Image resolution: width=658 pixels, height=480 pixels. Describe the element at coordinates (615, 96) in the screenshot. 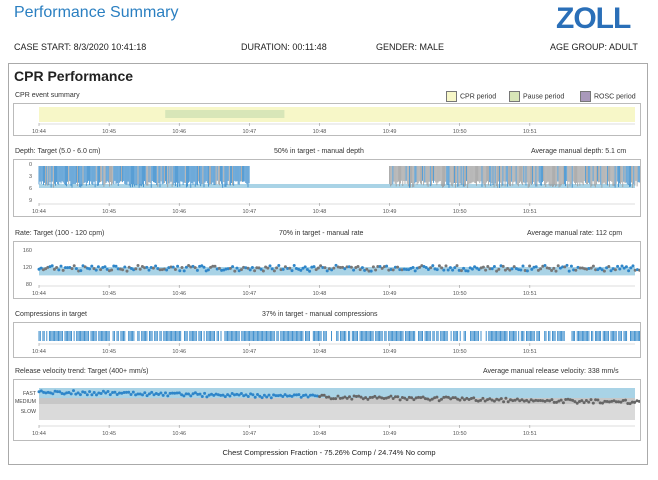

I see `legend-label: ROSC period` at that location.